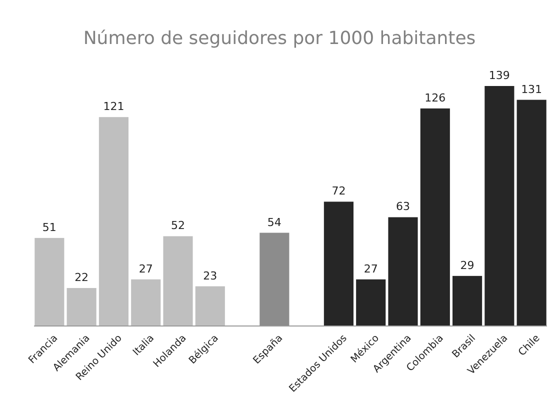 The width and height of the screenshot is (559, 411). Describe the element at coordinates (435, 97) in the screenshot. I see `data-label: 126` at that location.